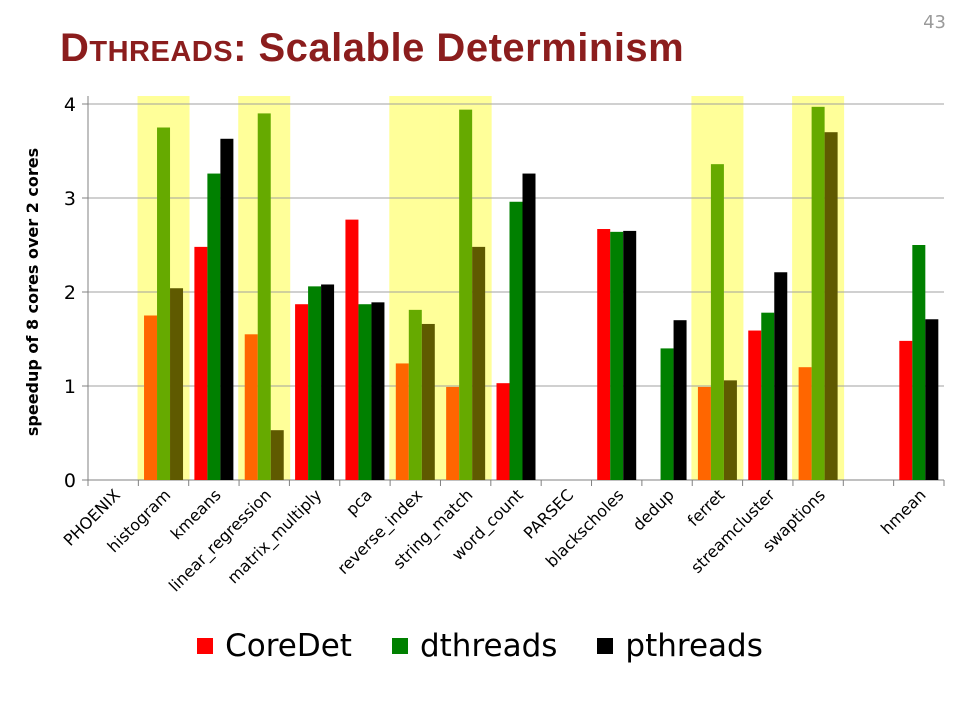 The width and height of the screenshot is (960, 720). I want to click on bar-dthreads-word_count, so click(516, 340).